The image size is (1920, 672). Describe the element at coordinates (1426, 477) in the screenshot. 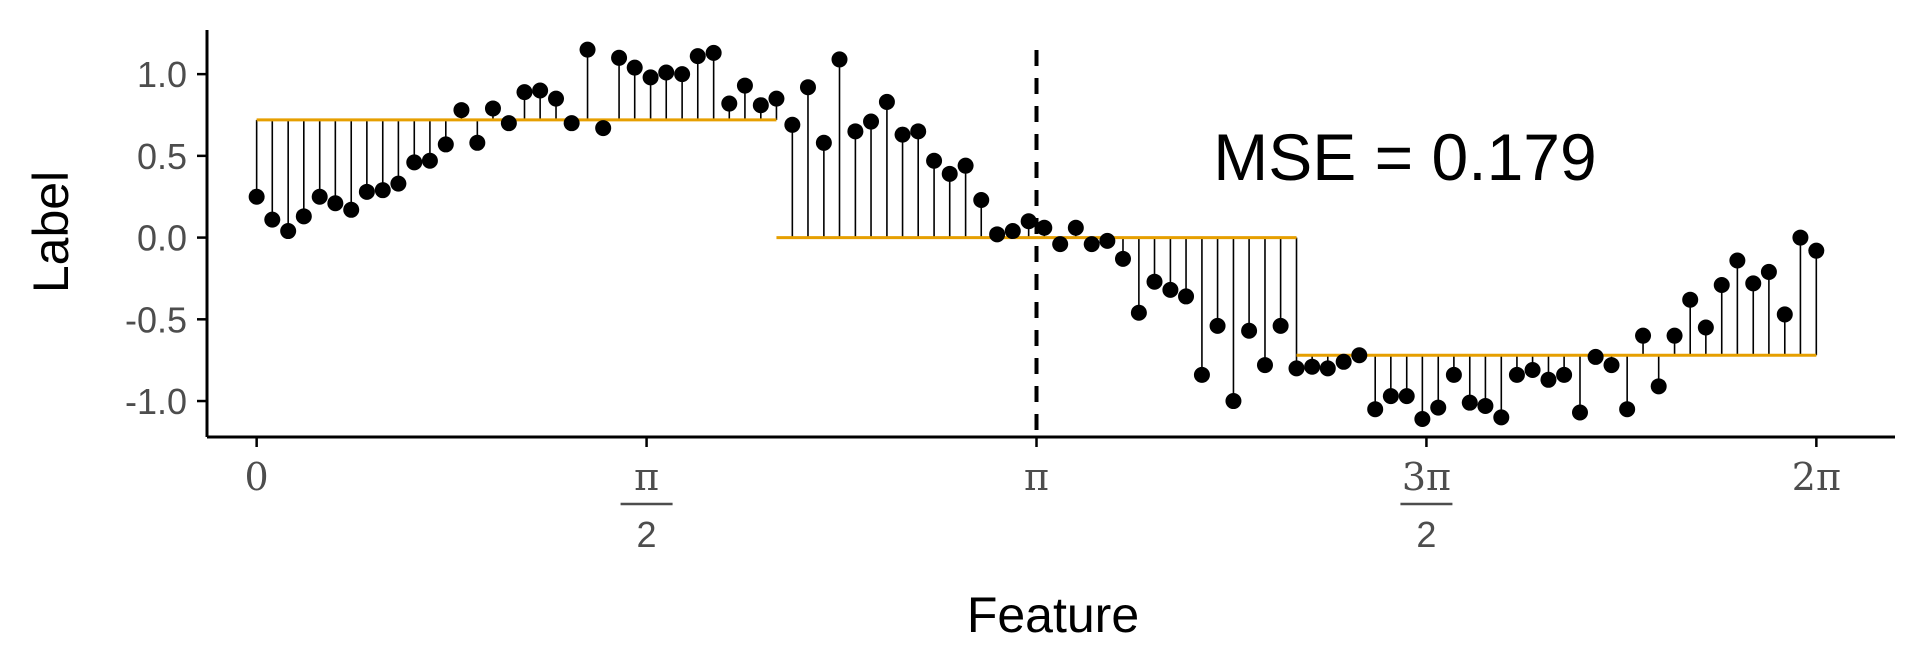

I see `x-tick-label-numerator: 3π` at that location.